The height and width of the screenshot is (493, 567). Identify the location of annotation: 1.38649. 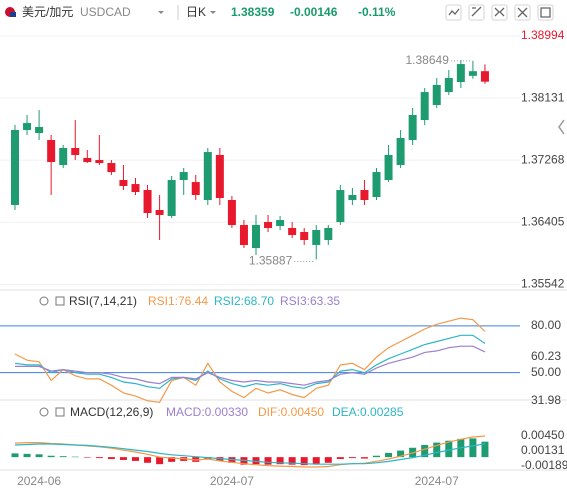
(428, 60).